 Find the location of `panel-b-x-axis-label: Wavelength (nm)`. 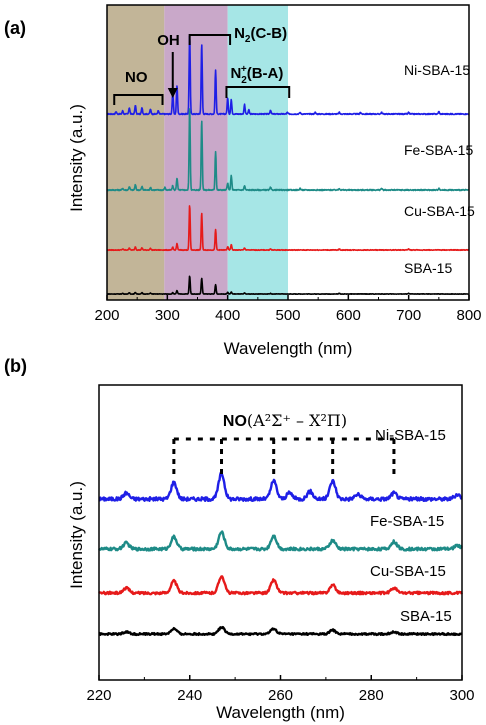

panel-b-x-axis-label: Wavelength (nm) is located at coordinates (280, 712).